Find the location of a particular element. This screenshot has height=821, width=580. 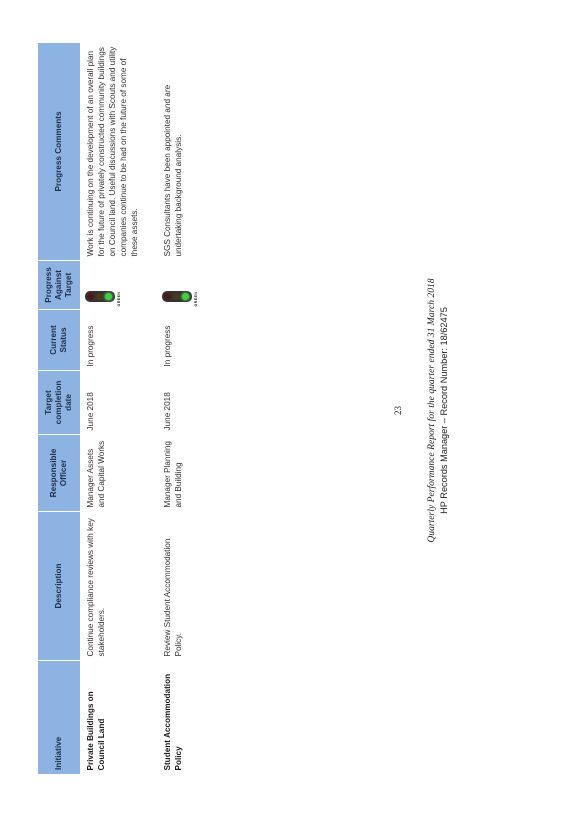

description-cell: Review Student Accommodation Policy. is located at coordinates (173, 597).